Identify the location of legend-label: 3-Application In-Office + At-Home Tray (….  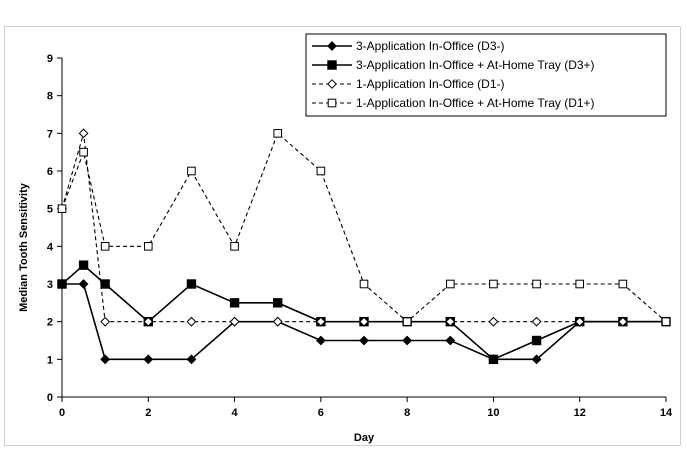
(475, 65).